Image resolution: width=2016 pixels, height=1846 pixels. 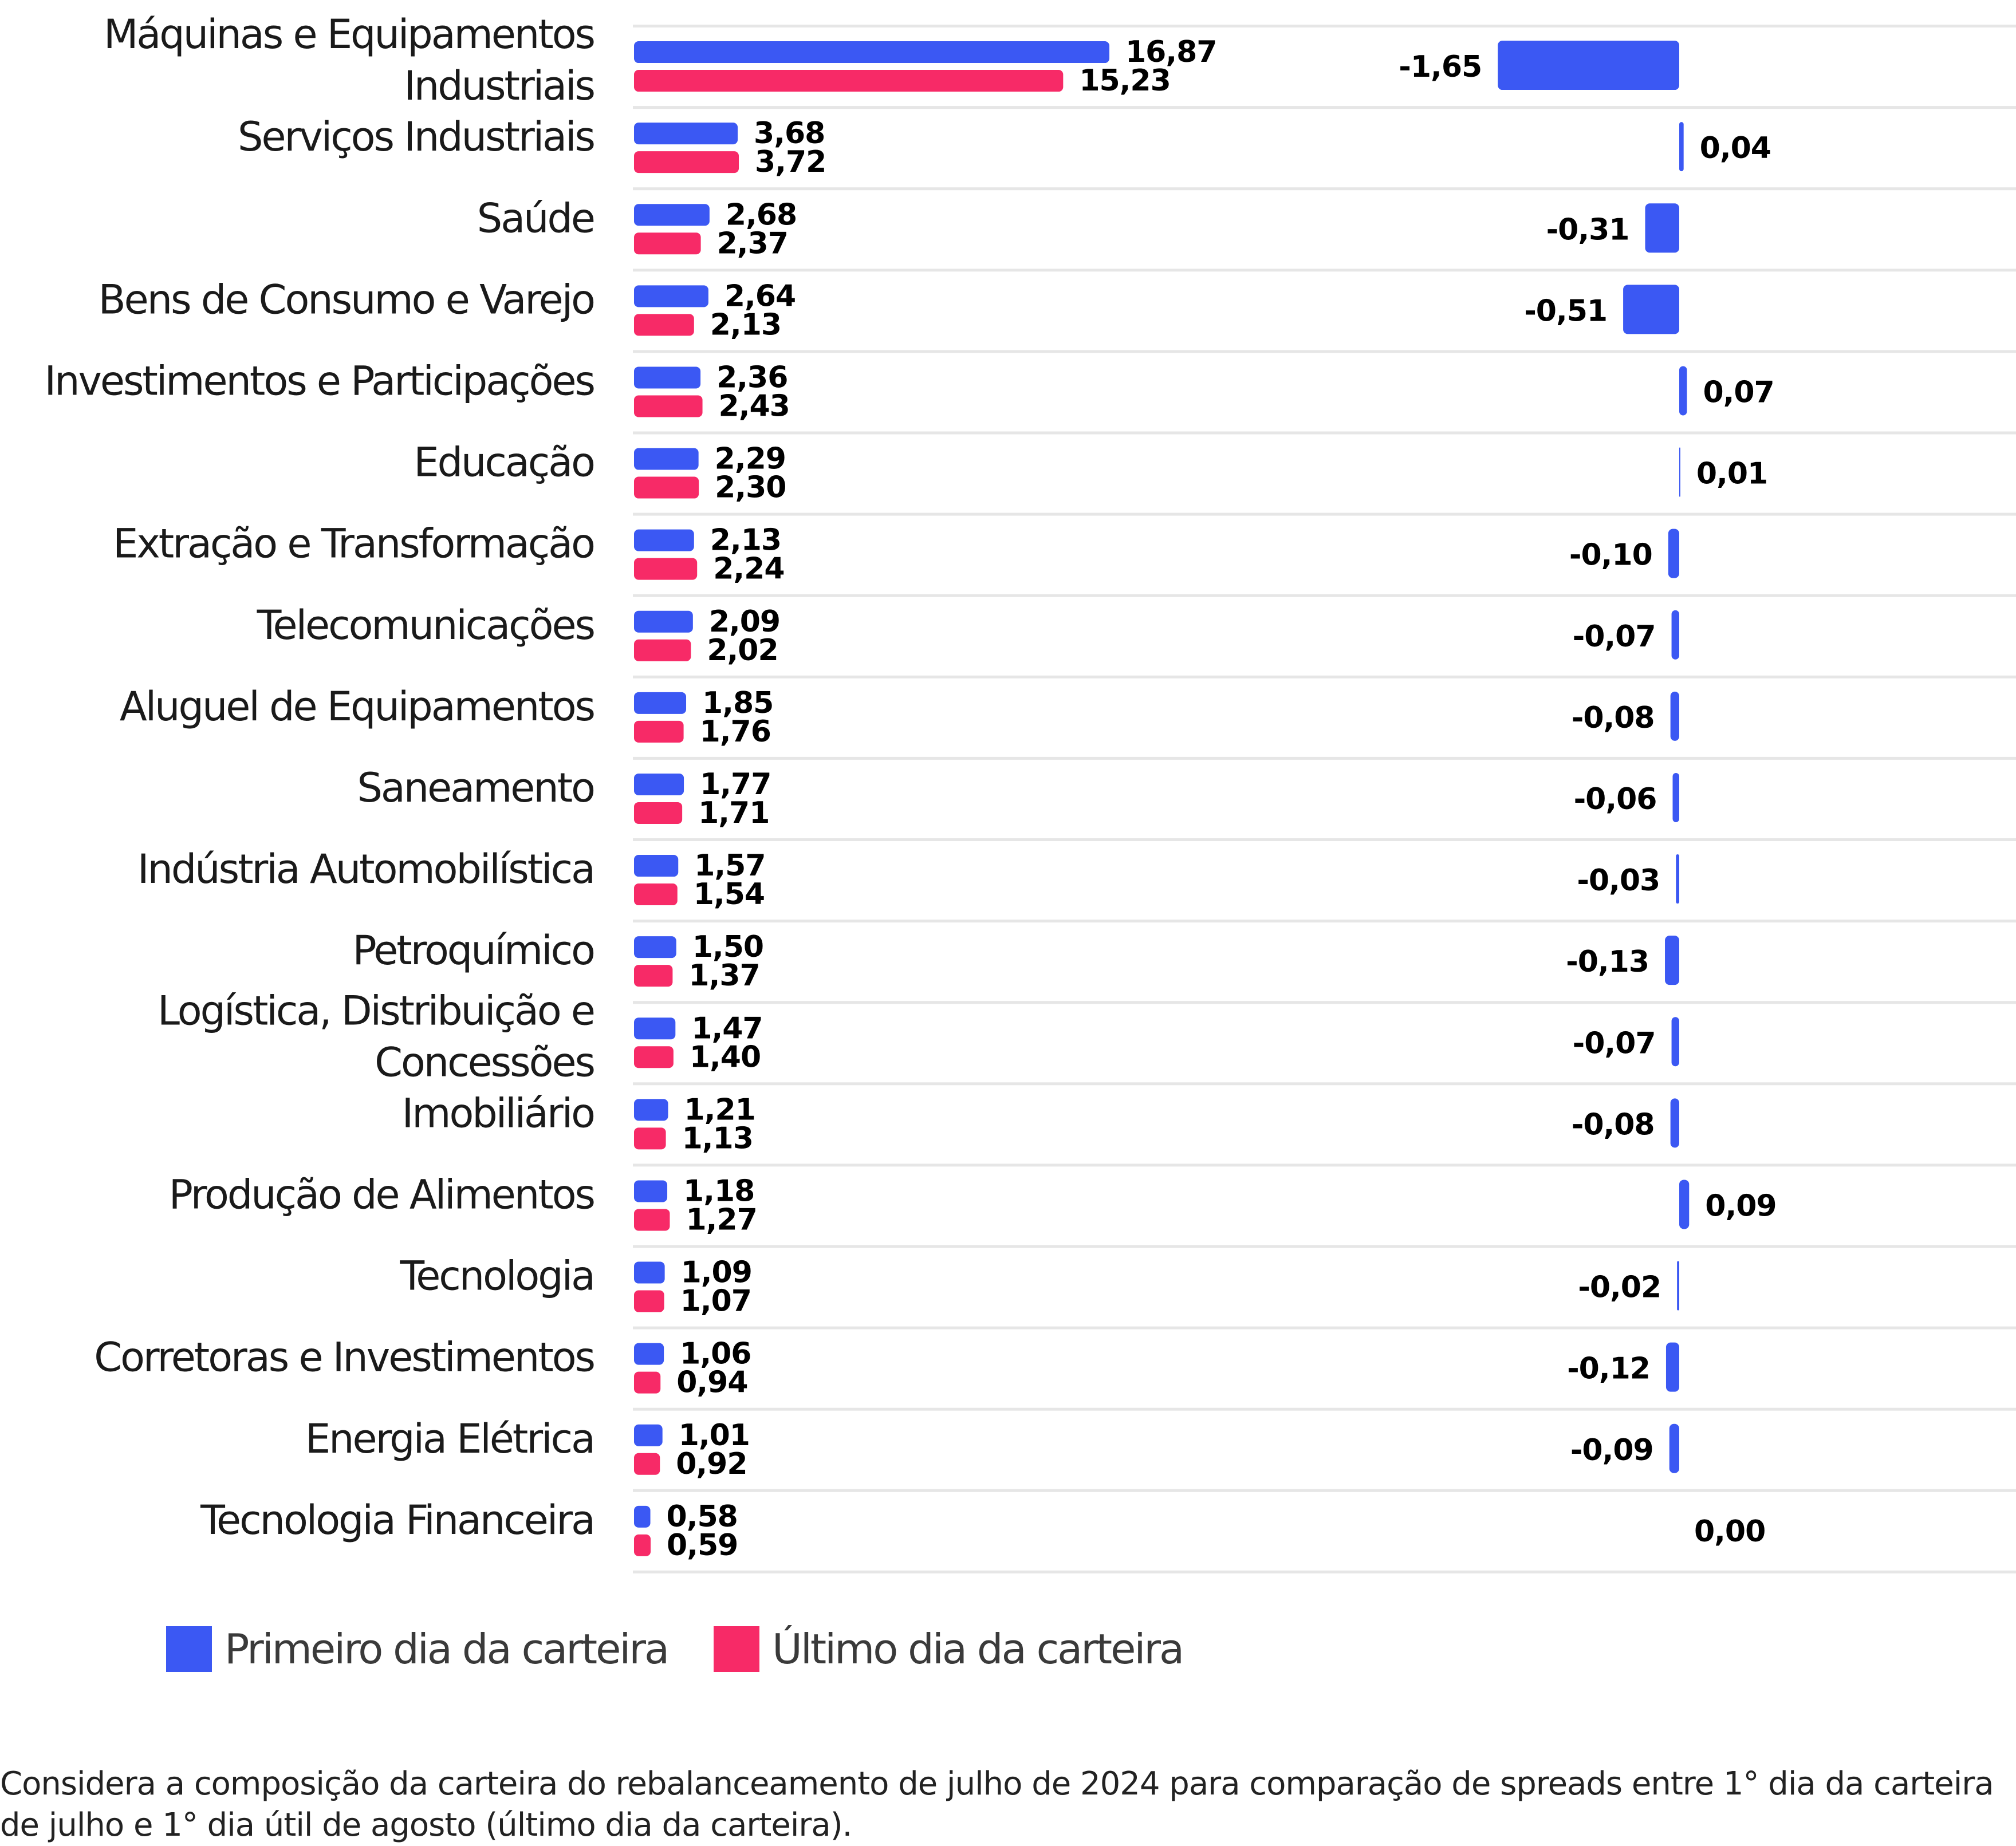 What do you see at coordinates (762, 215) in the screenshot?
I see `value-label-first-day: 2,68` at bounding box center [762, 215].